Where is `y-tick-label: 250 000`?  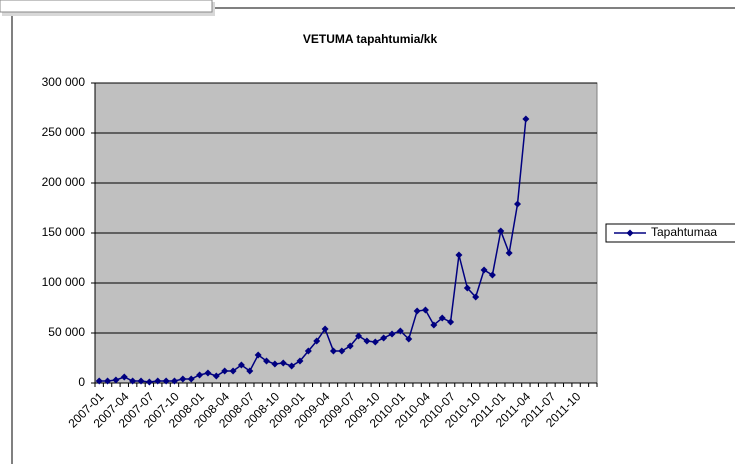 y-tick-label: 250 000 is located at coordinates (64, 132).